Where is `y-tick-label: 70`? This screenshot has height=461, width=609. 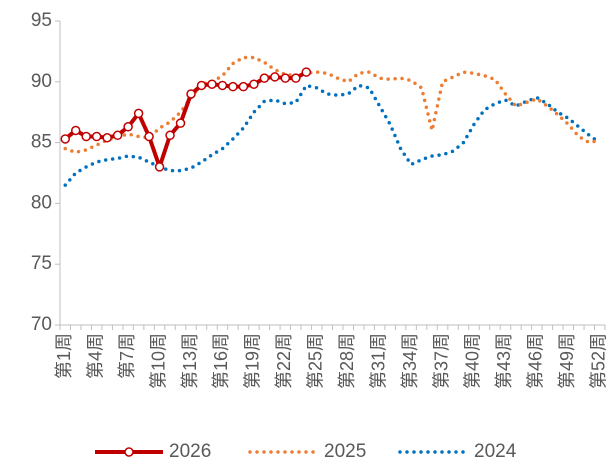
y-tick-label: 70 is located at coordinates (41, 324).